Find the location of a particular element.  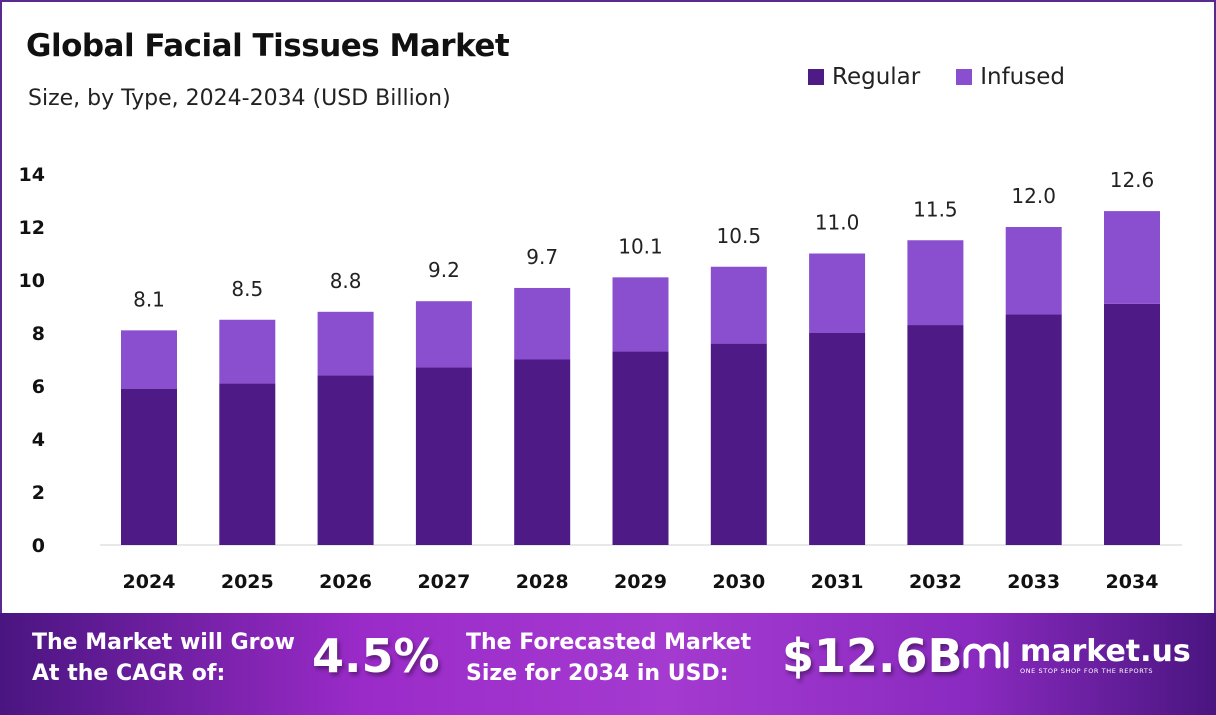

legend-swatch-infused is located at coordinates (964, 77).